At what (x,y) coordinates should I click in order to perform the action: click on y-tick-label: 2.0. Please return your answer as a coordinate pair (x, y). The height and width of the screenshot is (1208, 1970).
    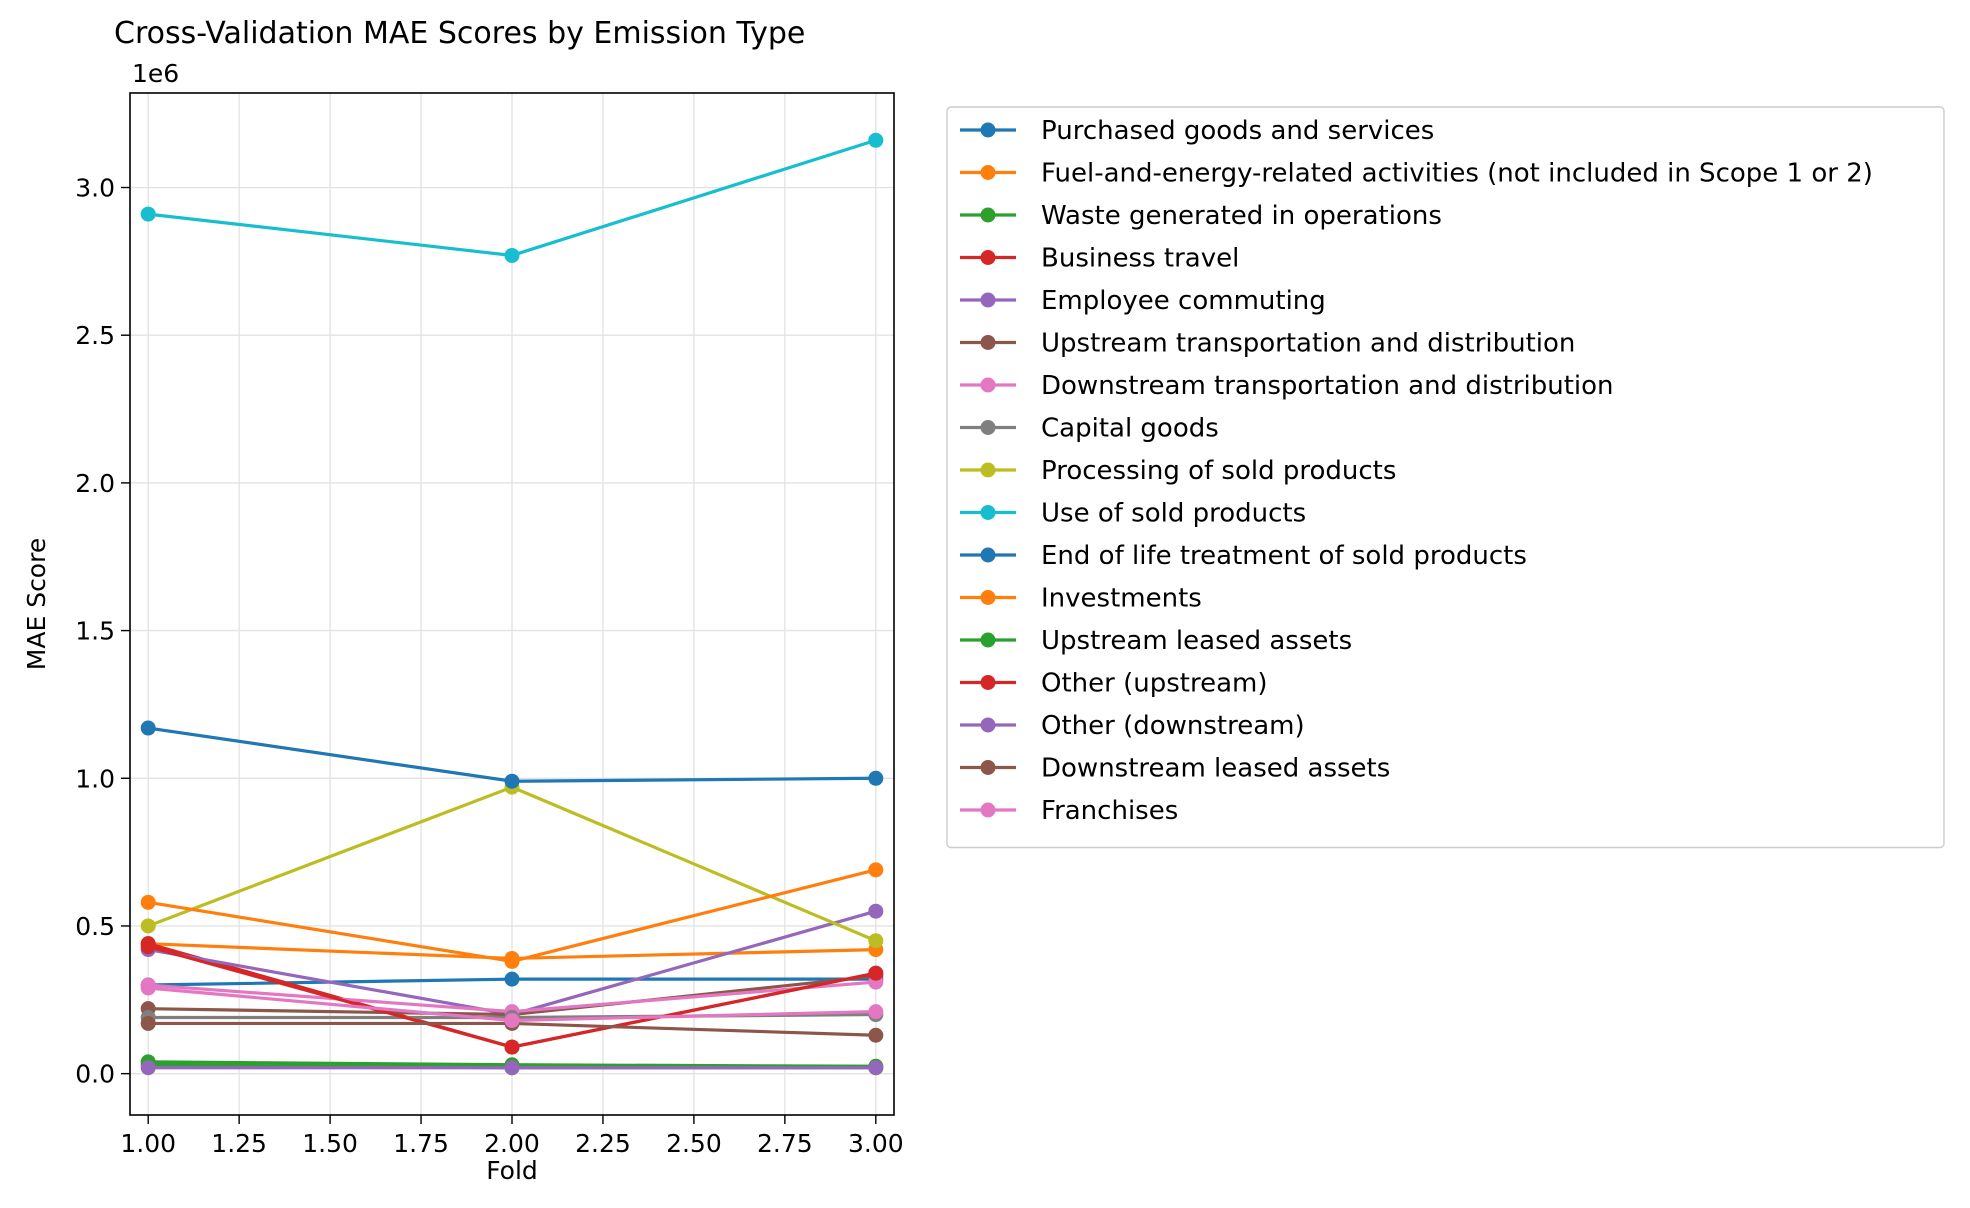
    Looking at the image, I should click on (95, 483).